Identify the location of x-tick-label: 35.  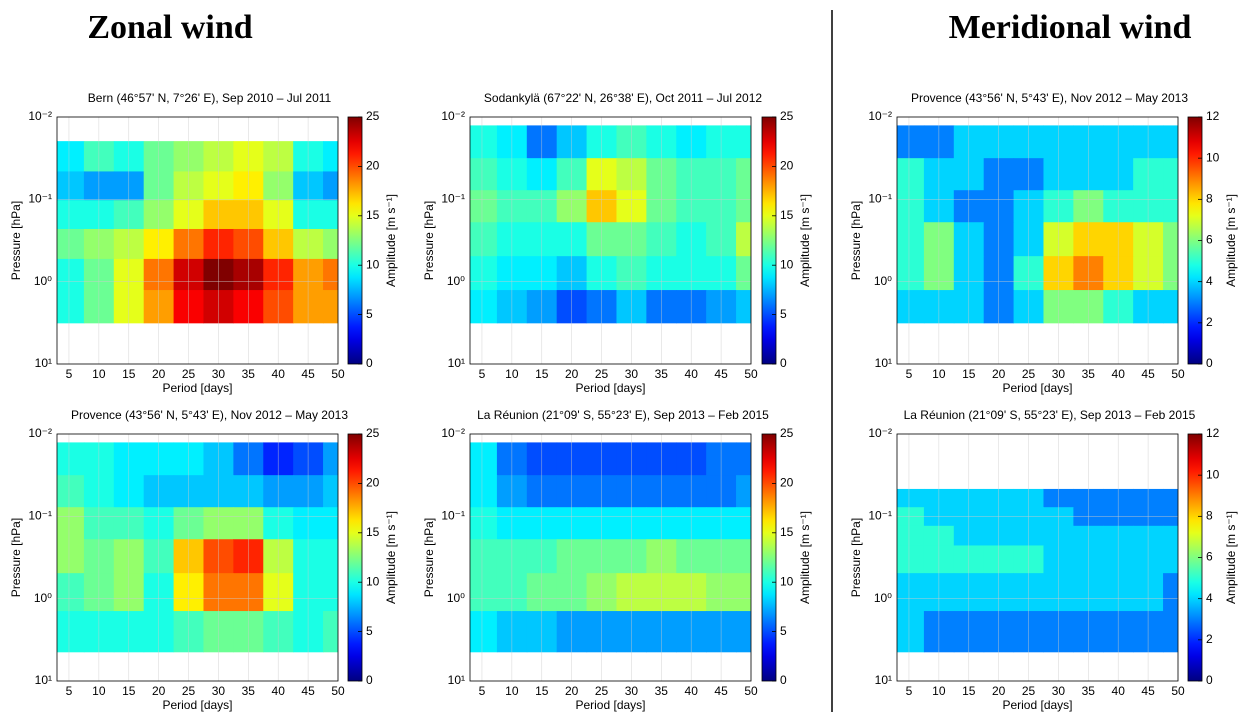
(249, 374).